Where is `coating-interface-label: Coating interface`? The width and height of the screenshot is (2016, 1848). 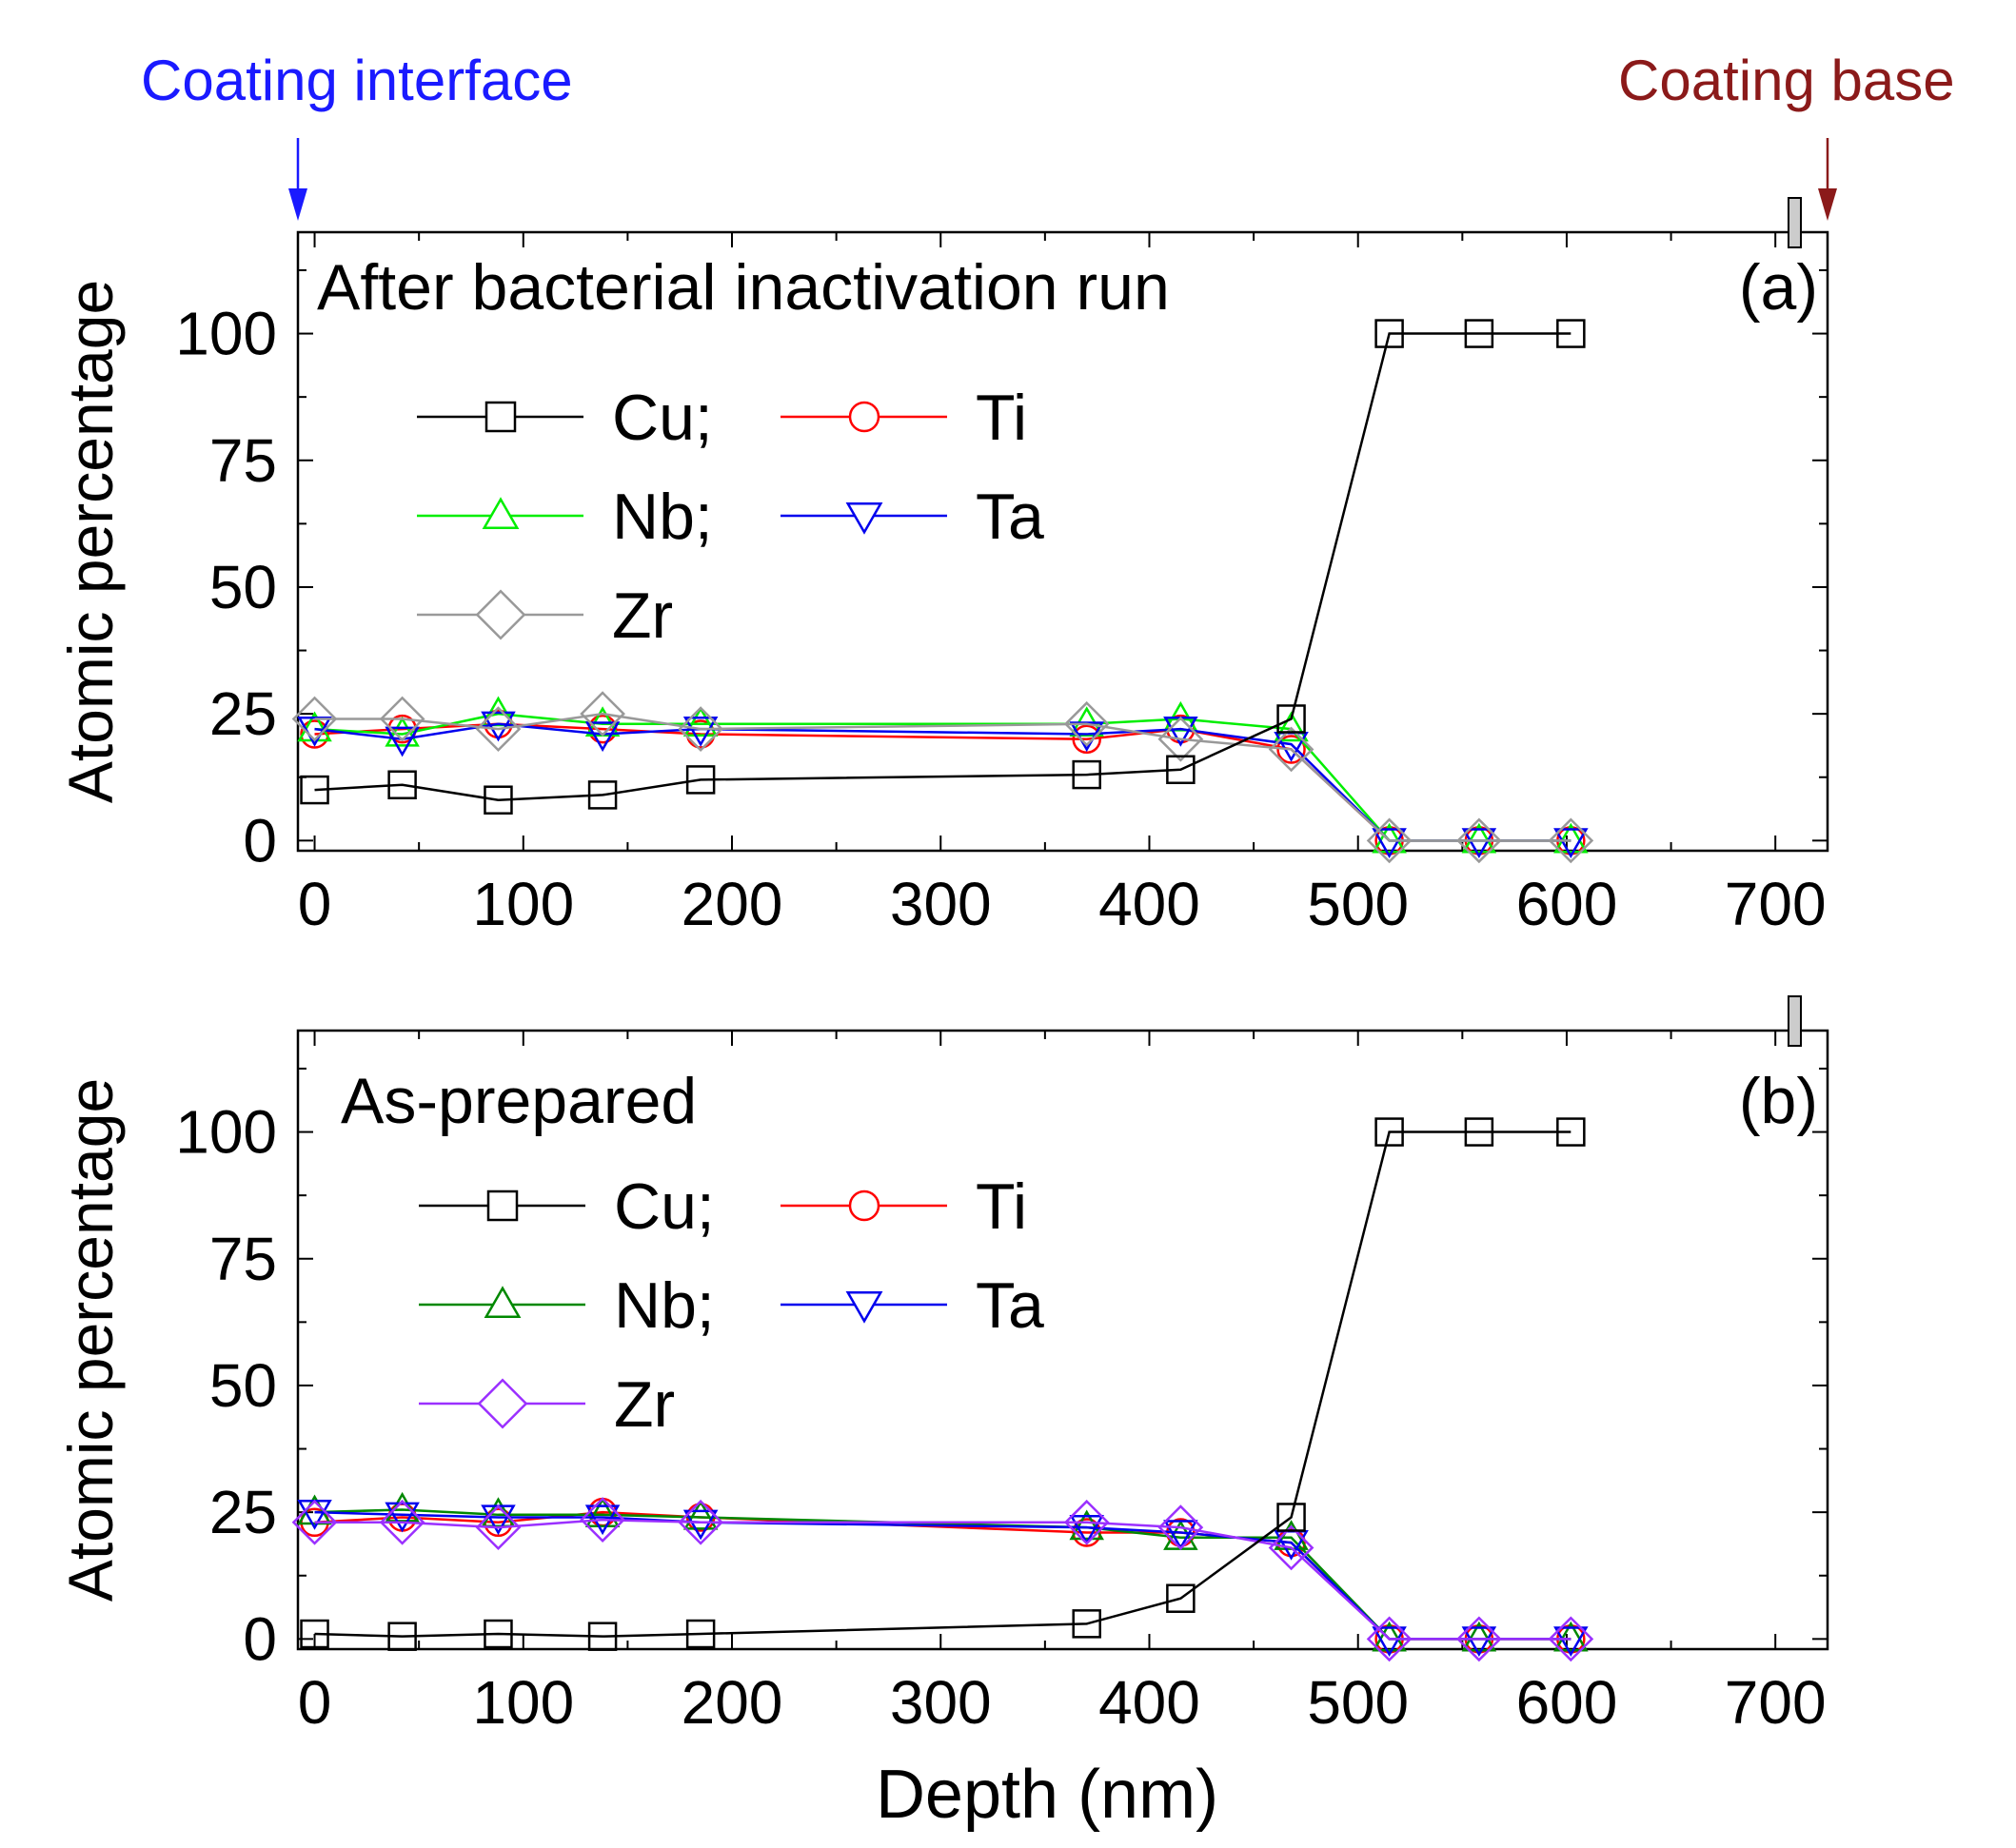
coating-interface-label: Coating interface is located at coordinates (357, 81).